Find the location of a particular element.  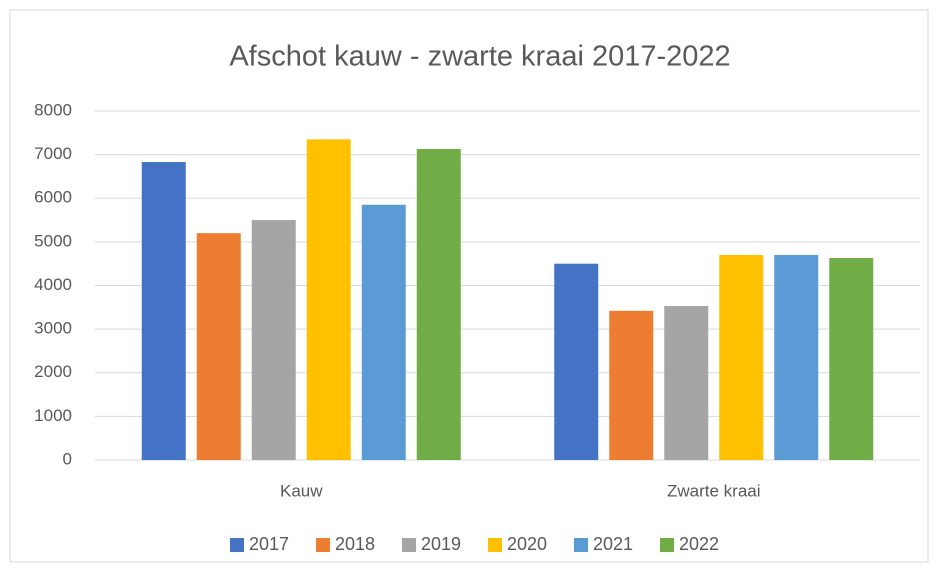

chart-title: Afschot kauw - zwarte kraai 2017-2022 is located at coordinates (479, 57).